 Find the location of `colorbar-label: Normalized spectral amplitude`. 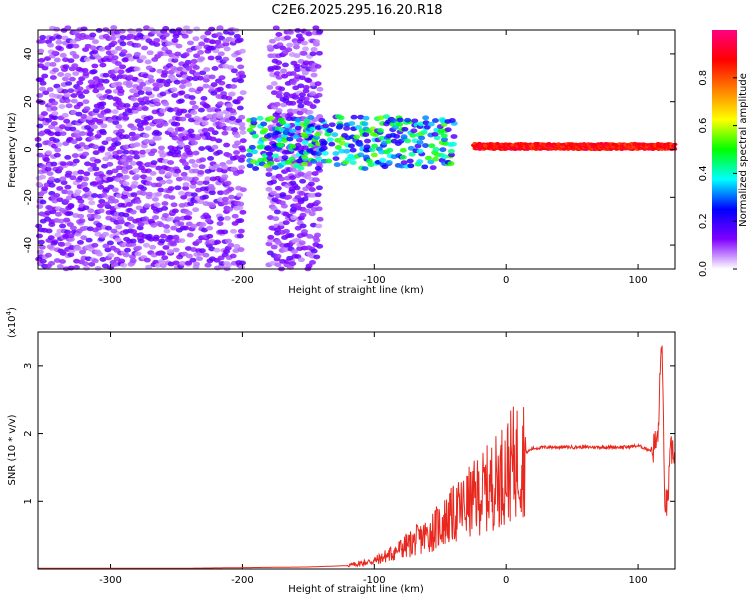

colorbar-label: Normalized spectral amplitude is located at coordinates (743, 150).